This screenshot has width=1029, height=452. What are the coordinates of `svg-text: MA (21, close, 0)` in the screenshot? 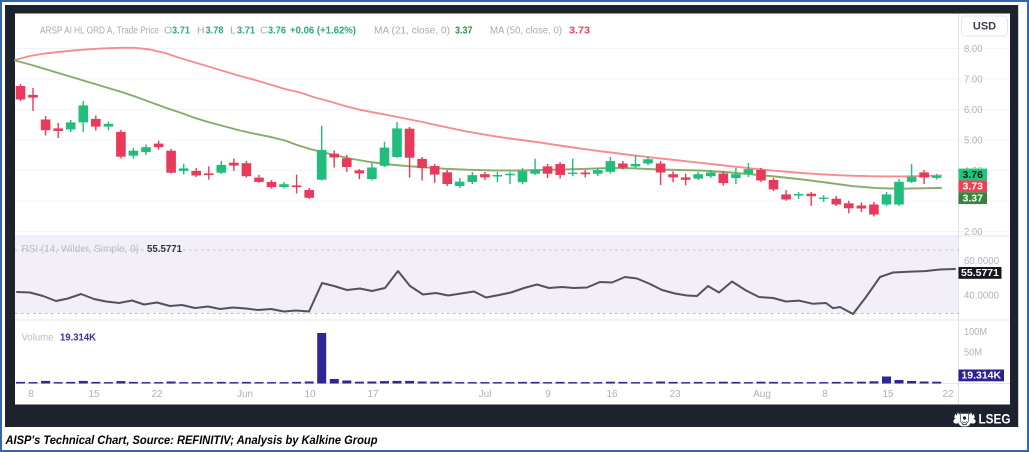 It's located at (412, 31).